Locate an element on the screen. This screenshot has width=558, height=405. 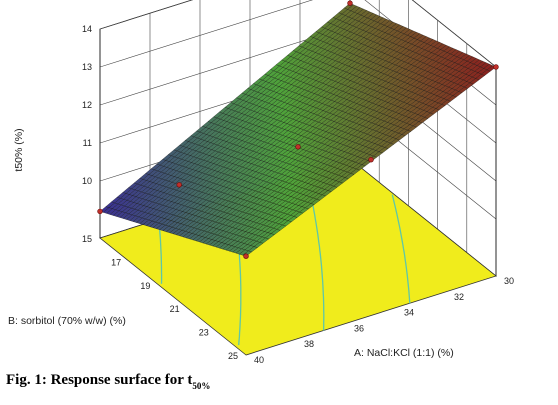
z-axis-label: t50% (%) is located at coordinates (19, 149).